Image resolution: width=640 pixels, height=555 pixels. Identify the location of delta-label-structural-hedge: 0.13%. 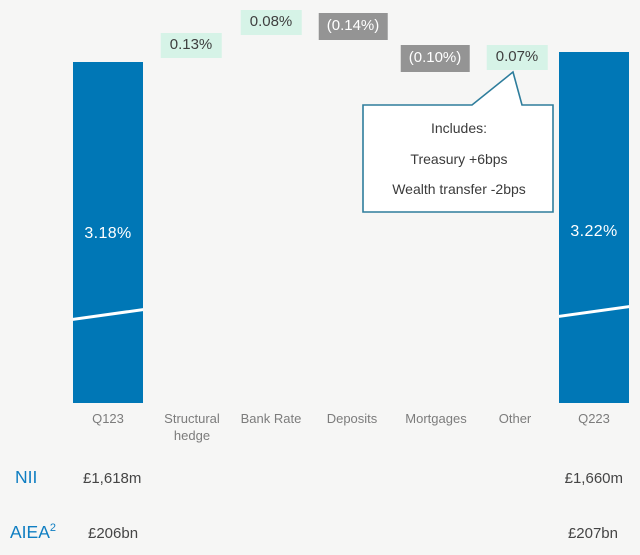
(191, 45).